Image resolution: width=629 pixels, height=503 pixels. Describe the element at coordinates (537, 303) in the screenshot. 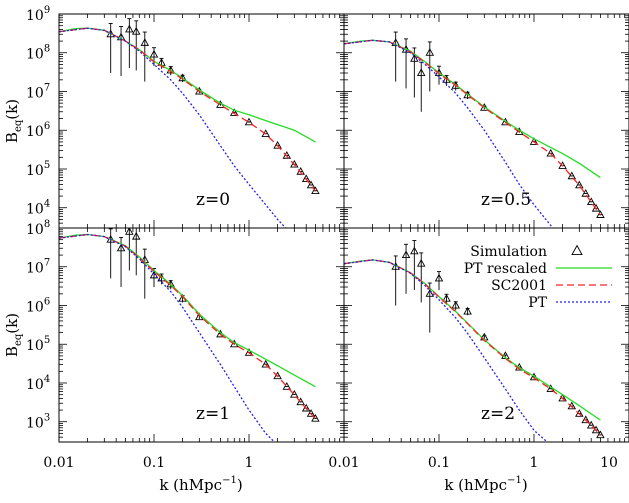

I see `legend-label: PT` at that location.